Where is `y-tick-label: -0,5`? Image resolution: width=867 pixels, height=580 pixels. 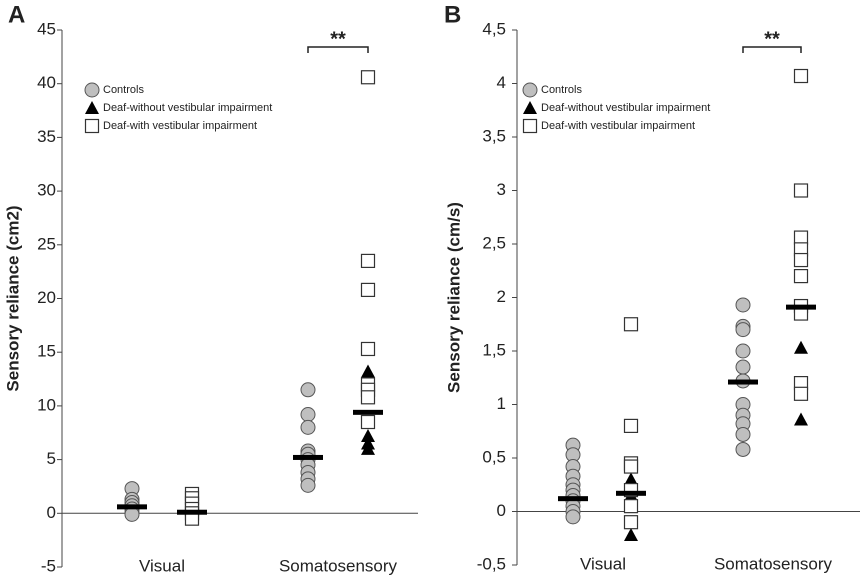
y-tick-label: -0,5 is located at coordinates (491, 563).